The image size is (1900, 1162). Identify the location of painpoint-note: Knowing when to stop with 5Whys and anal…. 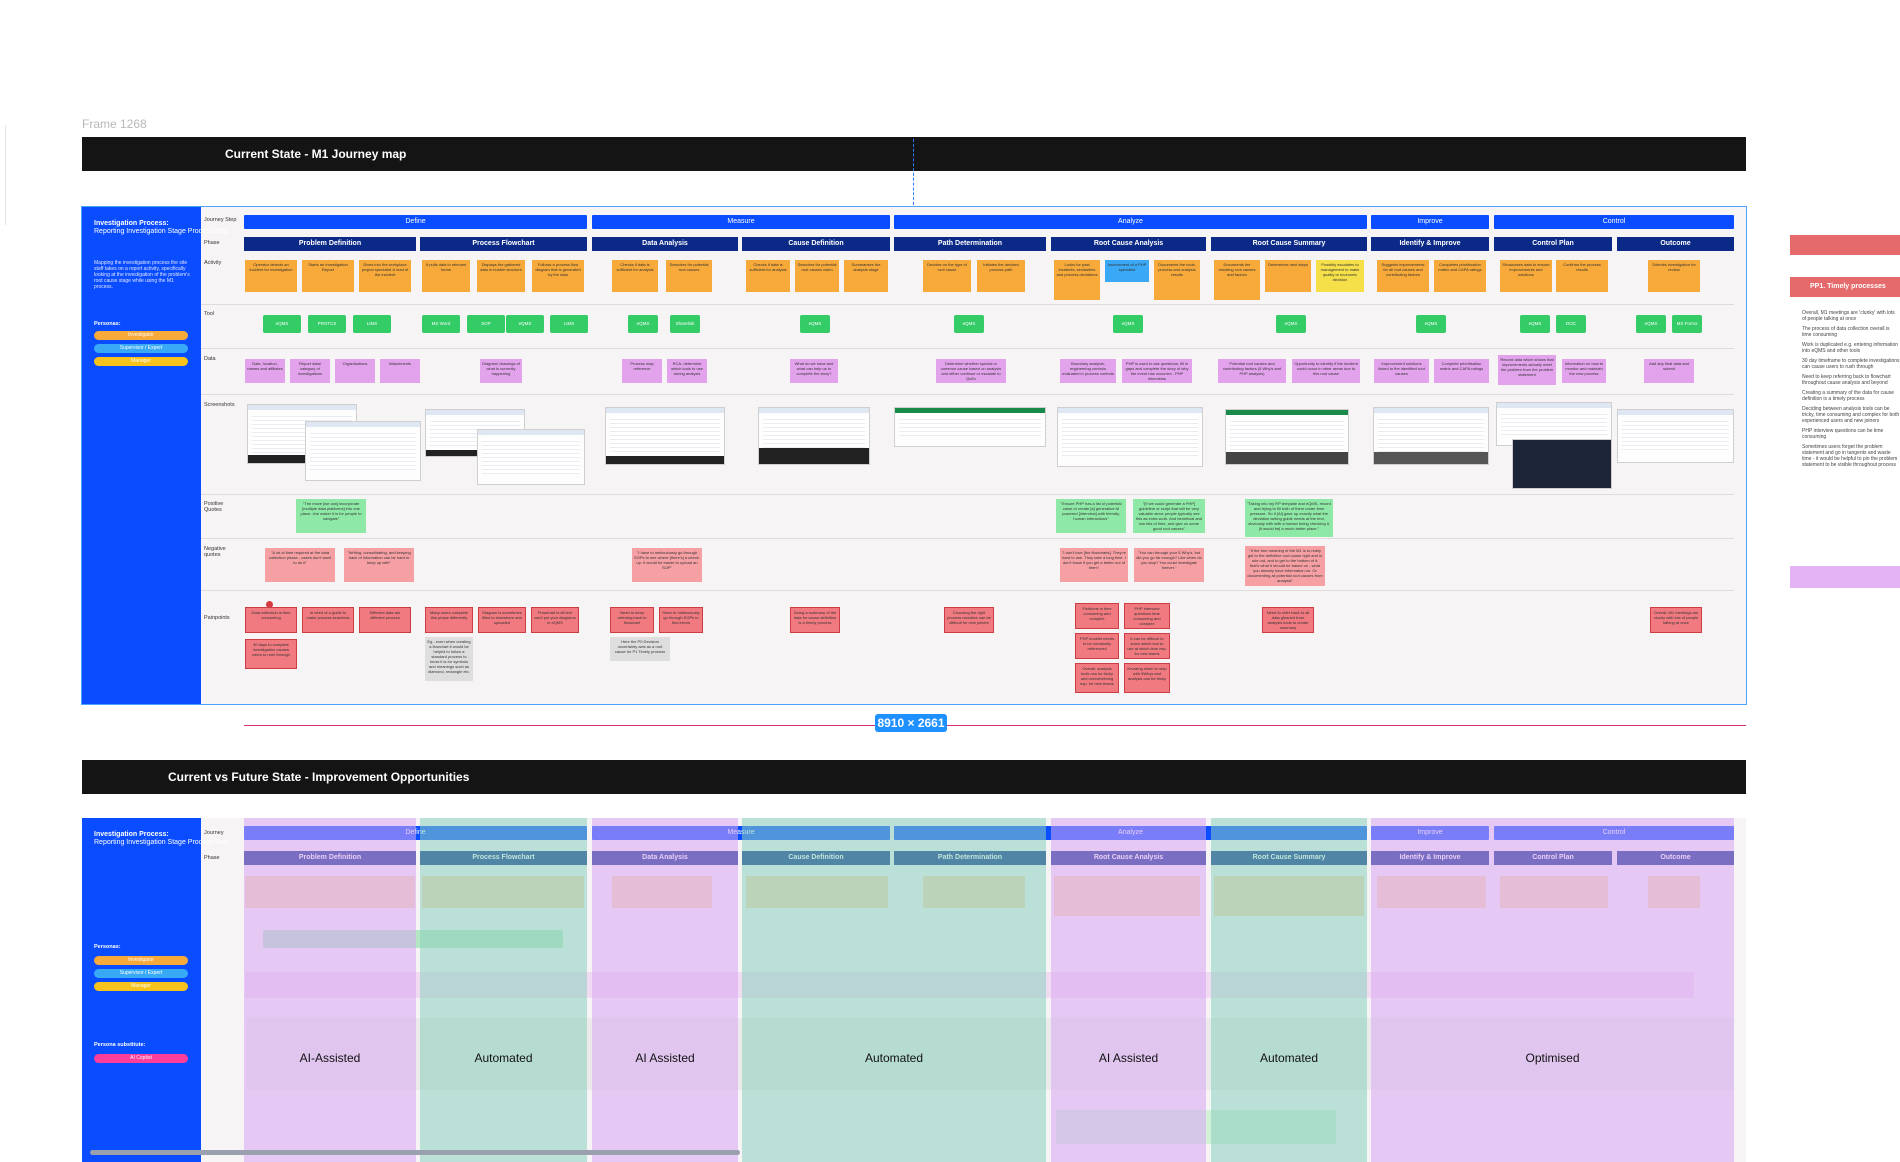
(1147, 678).